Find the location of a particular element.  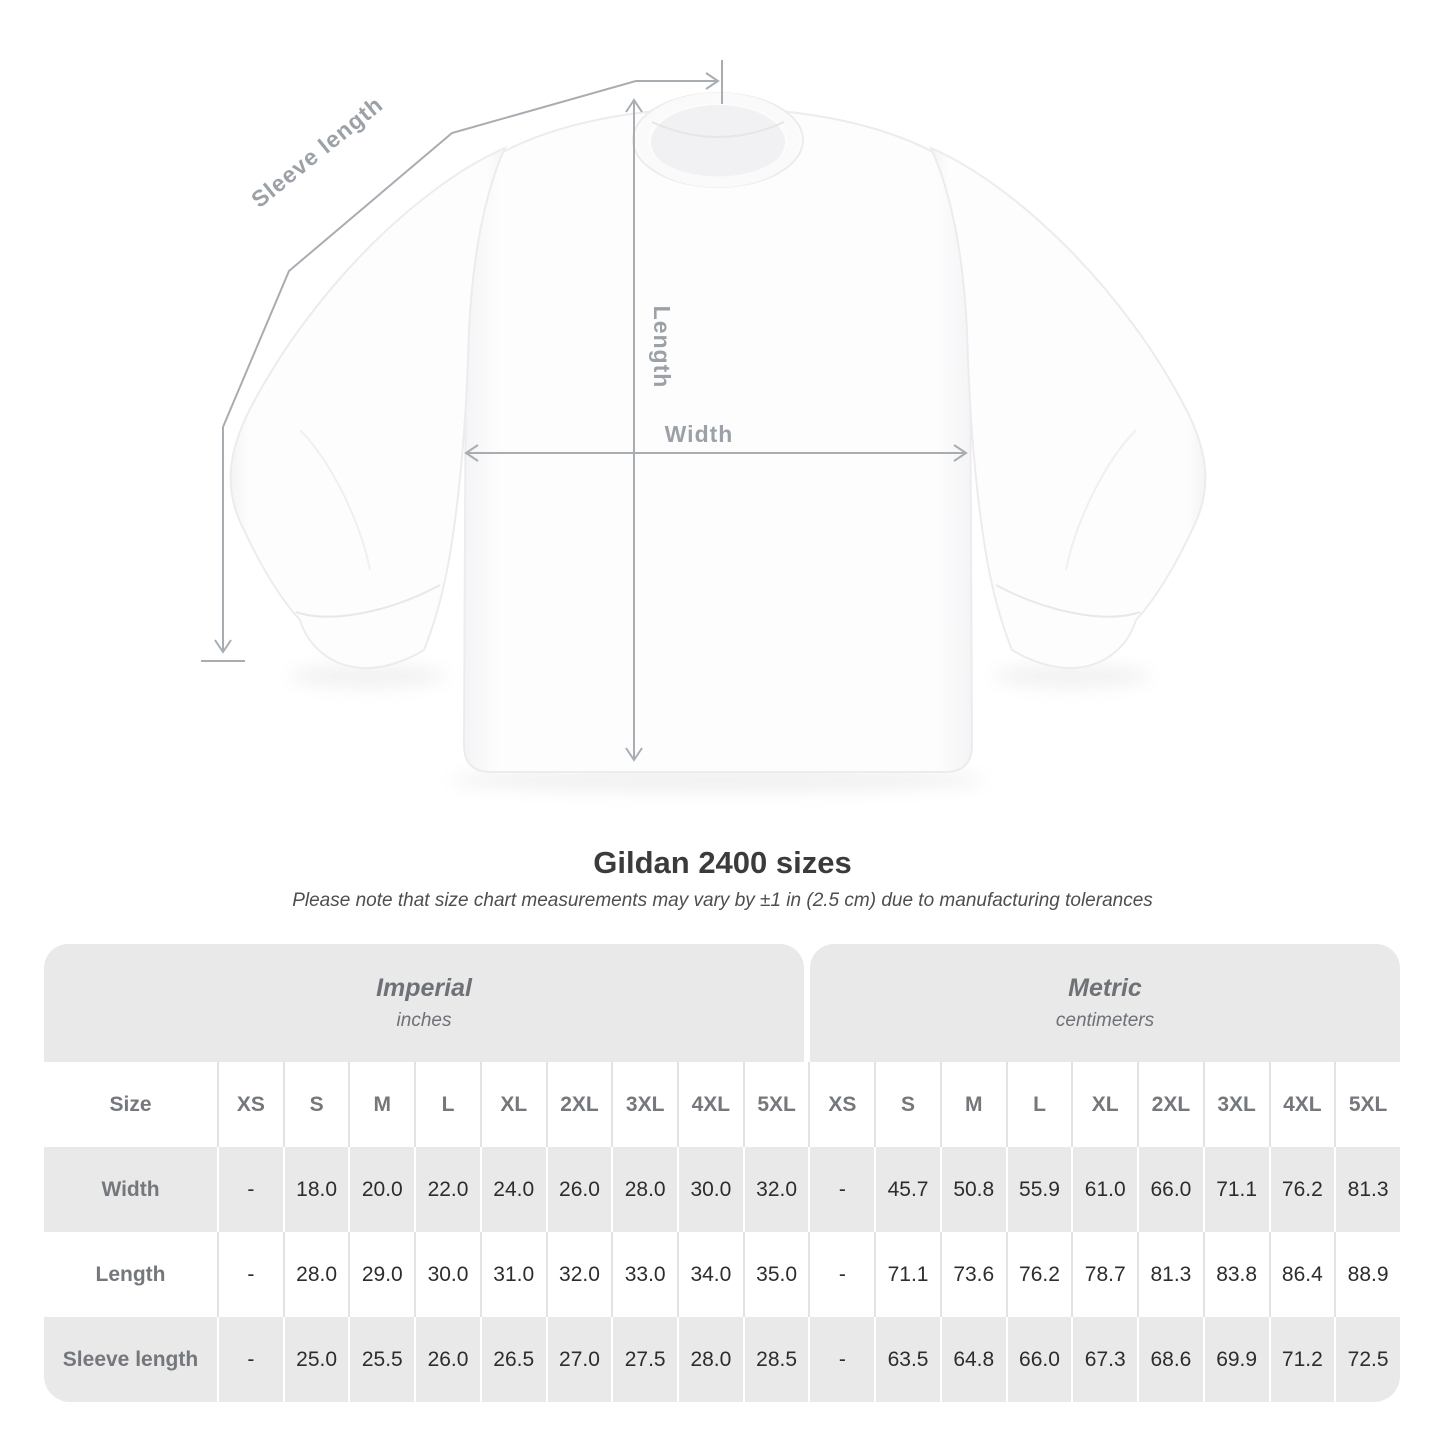

size-corner-label: Size is located at coordinates (130, 1104).